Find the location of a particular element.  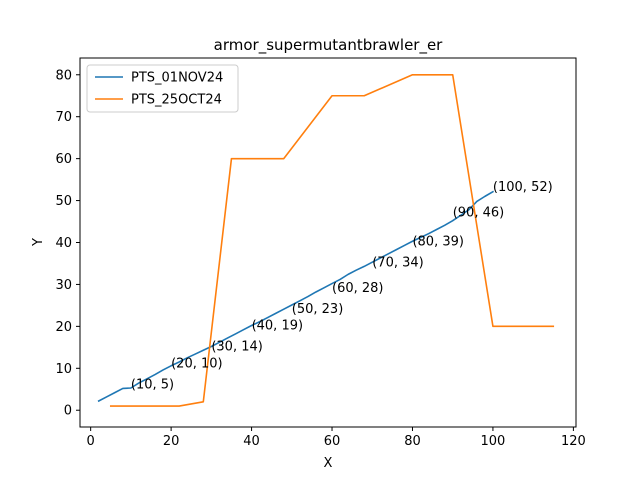

legend: PTS_01NOV24 PTS_25OCT24 is located at coordinates (162, 88).